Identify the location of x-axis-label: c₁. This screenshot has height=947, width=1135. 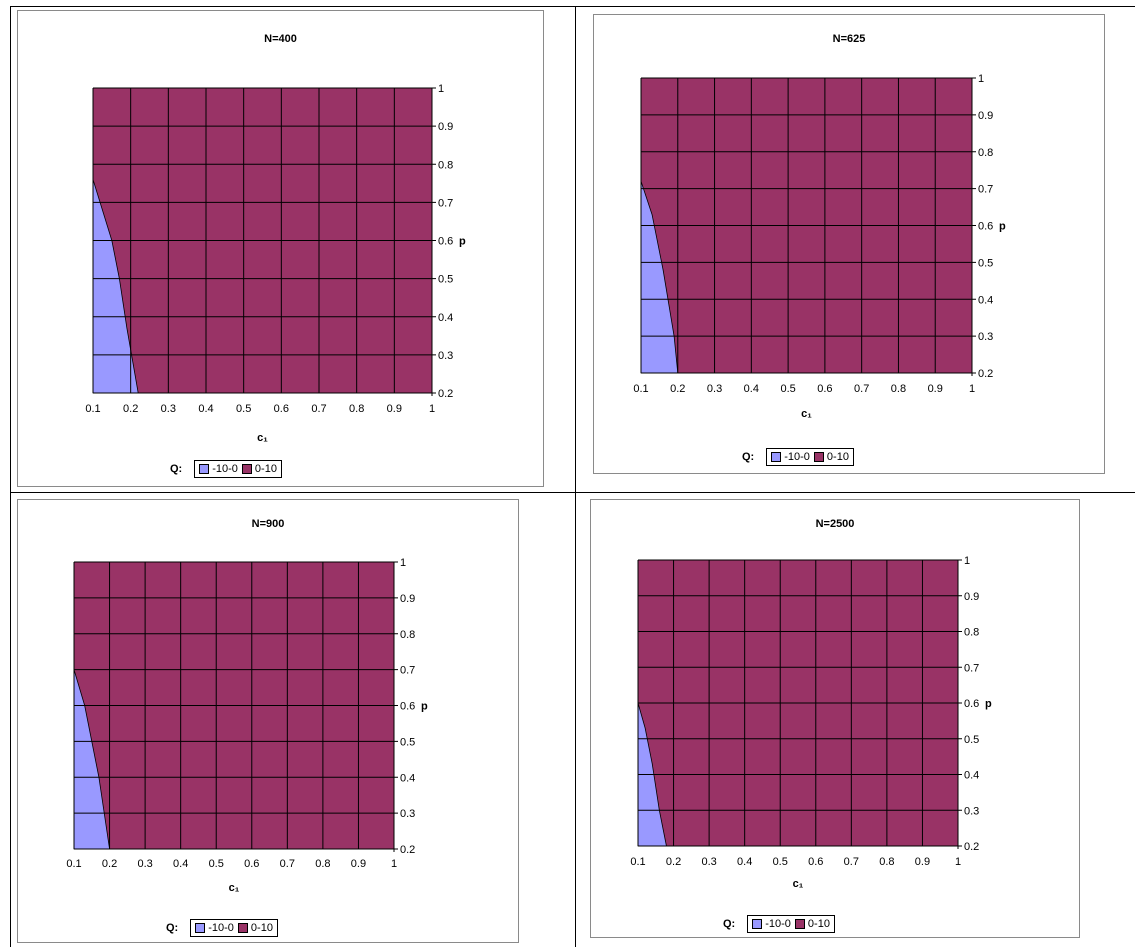
(234, 888).